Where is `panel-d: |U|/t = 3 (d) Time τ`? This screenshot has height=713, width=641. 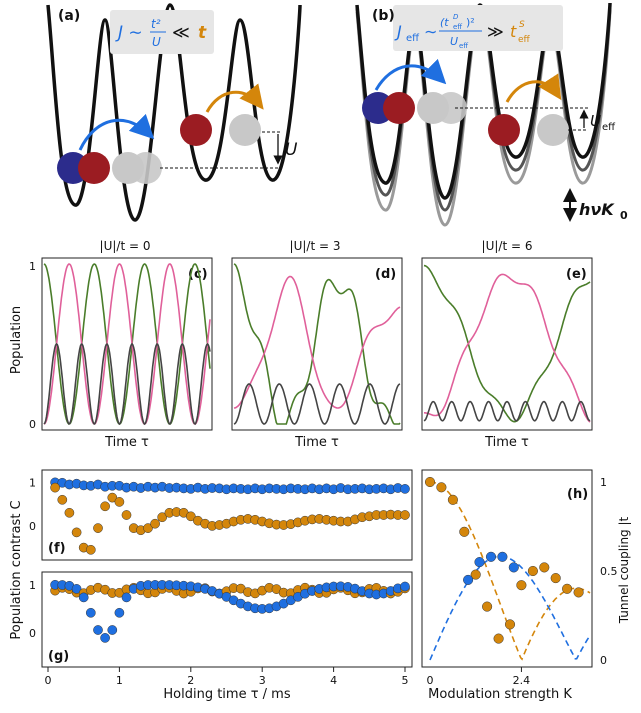
panel-d: |U|/t = 3 (d) Time τ is located at coordinates (317, 344).